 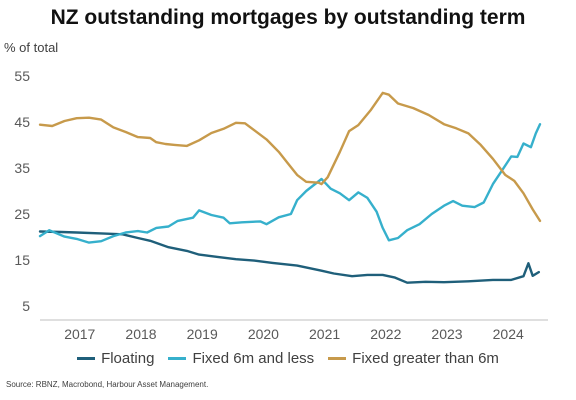 What do you see at coordinates (22, 191) in the screenshot?
I see `y-axis-ticks: 5 15 25 35 45 55` at bounding box center [22, 191].